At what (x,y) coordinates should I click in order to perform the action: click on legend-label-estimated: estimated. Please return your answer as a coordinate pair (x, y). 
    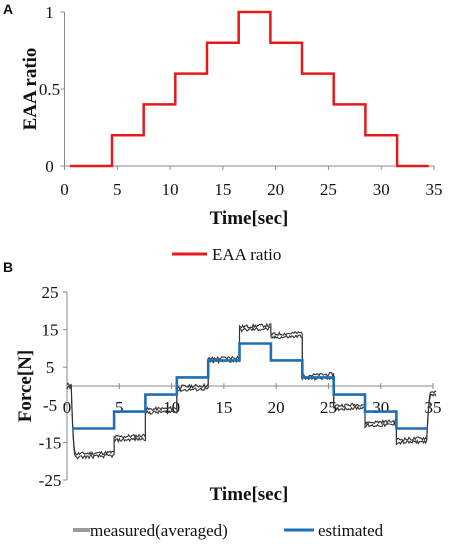
    Looking at the image, I should click on (351, 530).